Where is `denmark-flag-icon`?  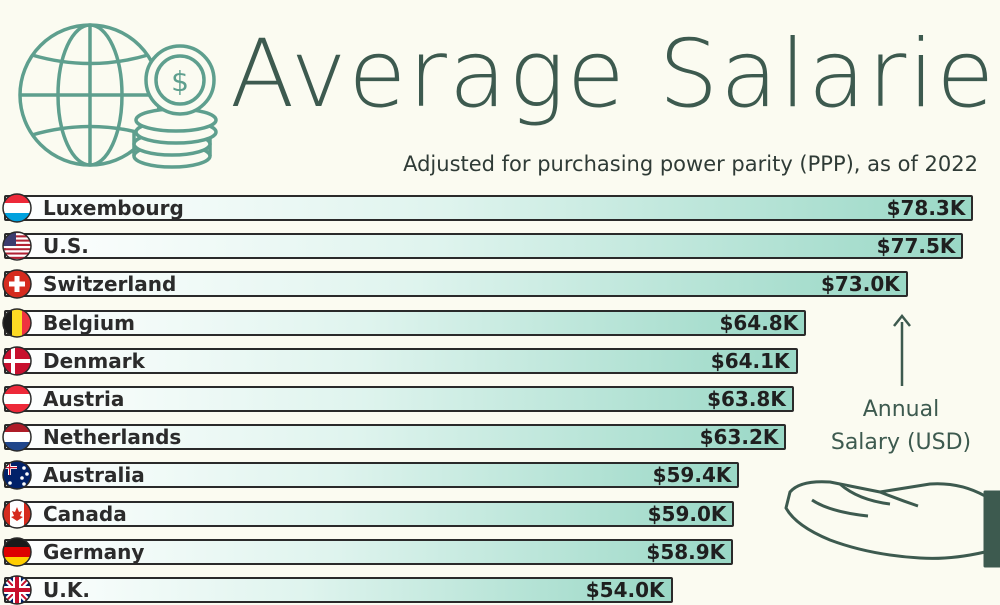 denmark-flag-icon is located at coordinates (17, 361).